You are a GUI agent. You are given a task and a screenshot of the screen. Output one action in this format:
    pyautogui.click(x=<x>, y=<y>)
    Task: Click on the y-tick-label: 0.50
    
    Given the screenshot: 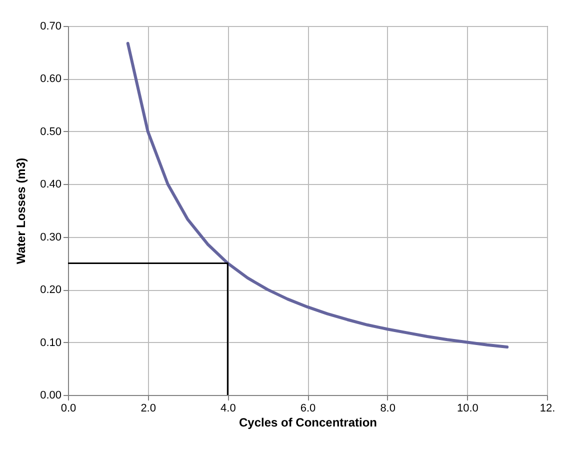 What is the action you would take?
    pyautogui.click(x=51, y=132)
    